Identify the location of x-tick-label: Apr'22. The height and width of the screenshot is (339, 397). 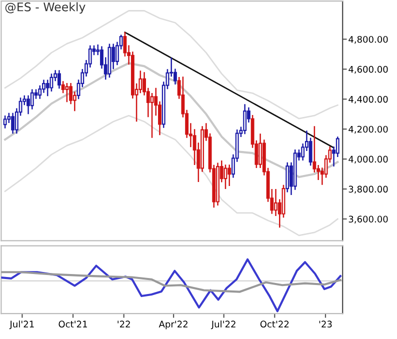
(173, 325).